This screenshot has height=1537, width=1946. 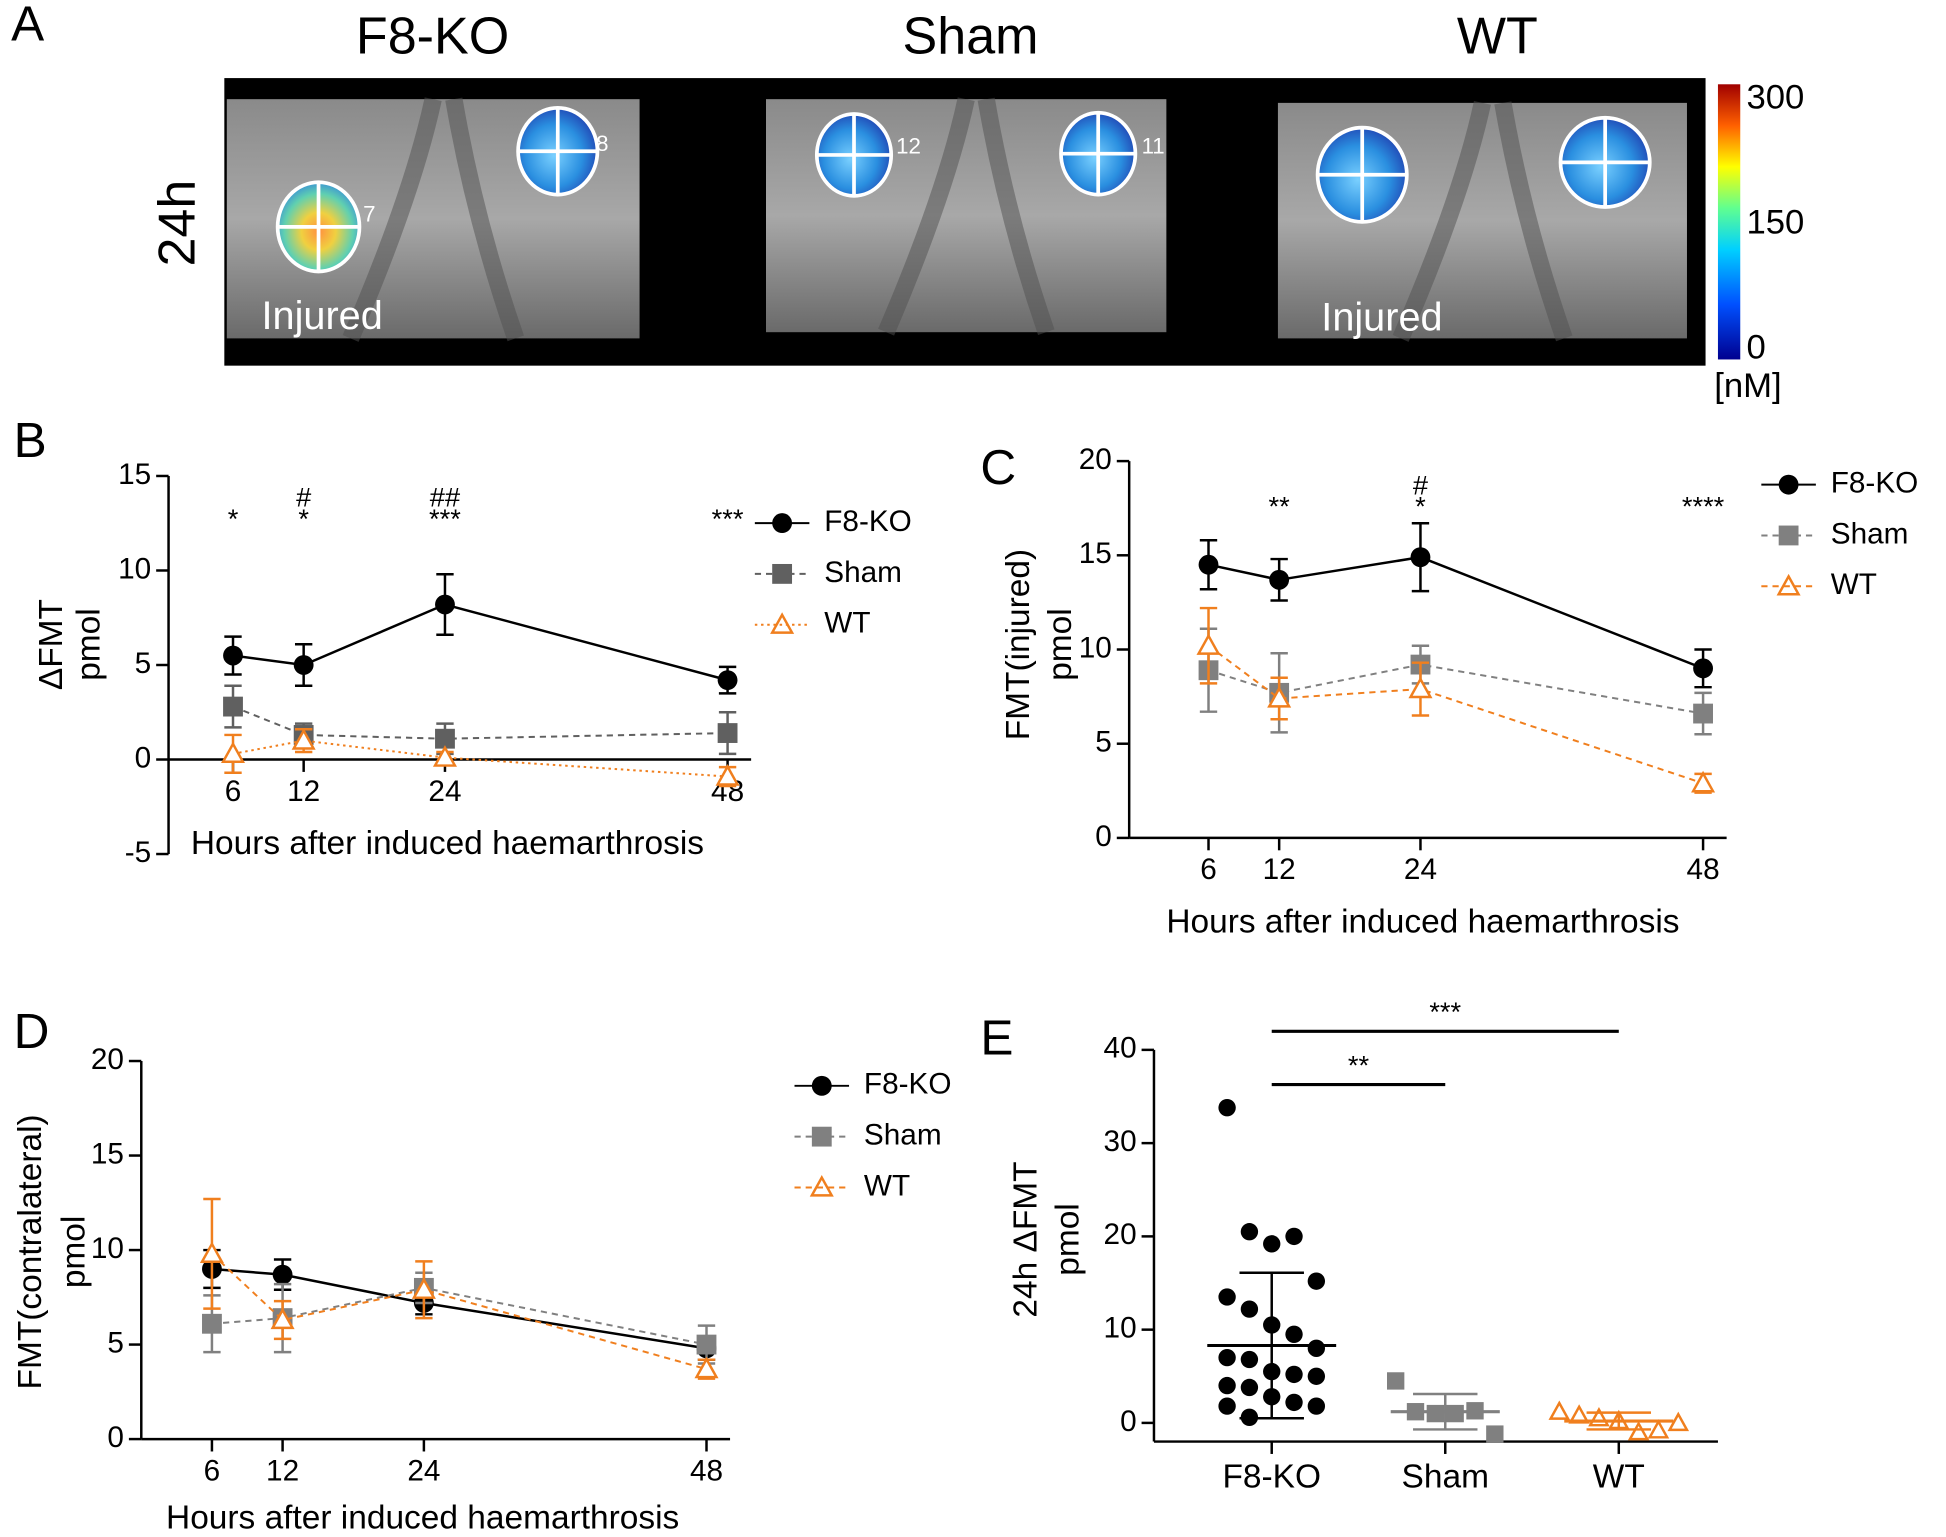 I want to click on x-tick-label: 48, so click(x=1703, y=869).